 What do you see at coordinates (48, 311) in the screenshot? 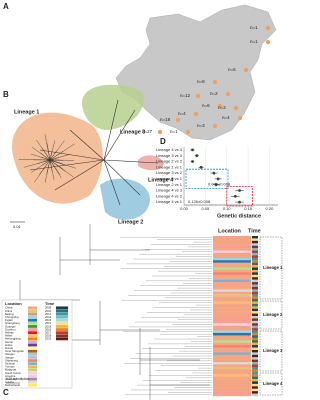
I see `legend-label: 2010` at bounding box center [48, 311].